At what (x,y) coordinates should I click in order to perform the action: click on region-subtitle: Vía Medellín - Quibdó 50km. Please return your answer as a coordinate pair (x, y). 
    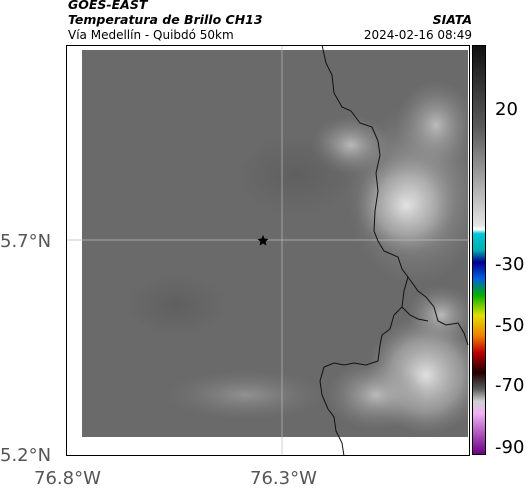
    Looking at the image, I should click on (151, 35).